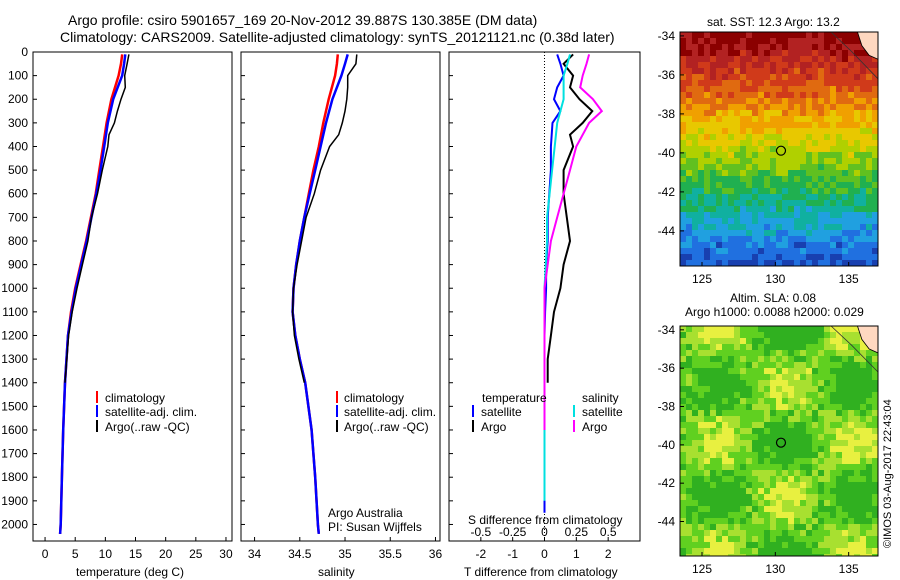 This screenshot has height=580, width=900. What do you see at coordinates (779, 441) in the screenshot?
I see `map-frame` at bounding box center [779, 441].